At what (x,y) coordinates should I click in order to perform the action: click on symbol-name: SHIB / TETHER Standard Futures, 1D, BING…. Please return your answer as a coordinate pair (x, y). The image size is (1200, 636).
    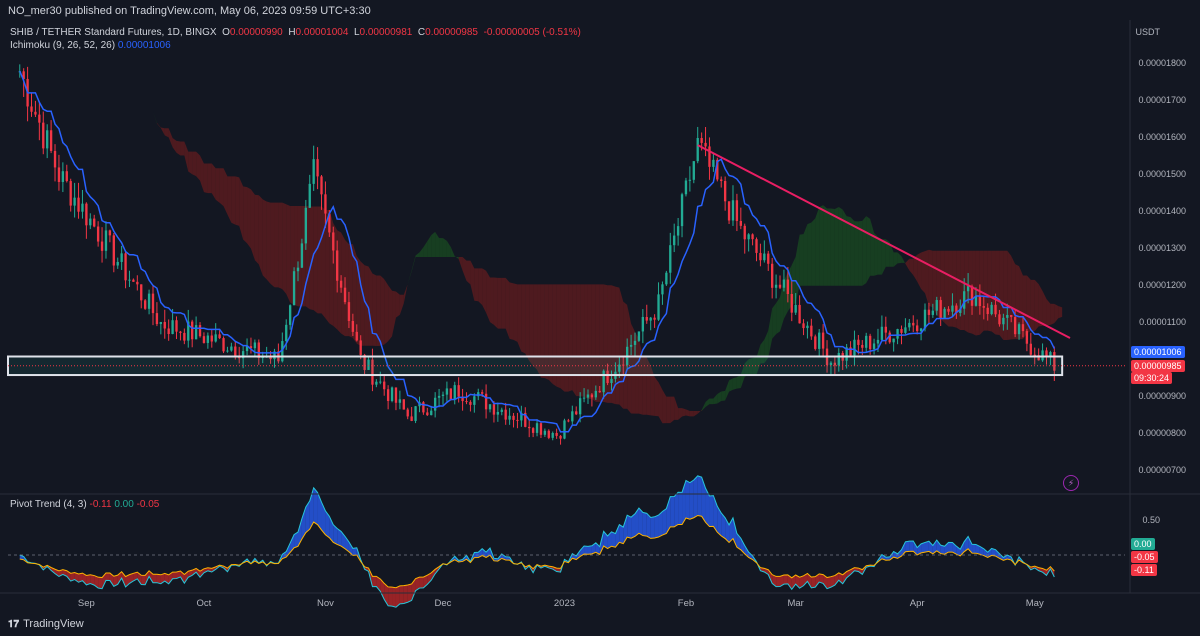
    Looking at the image, I should click on (113, 32).